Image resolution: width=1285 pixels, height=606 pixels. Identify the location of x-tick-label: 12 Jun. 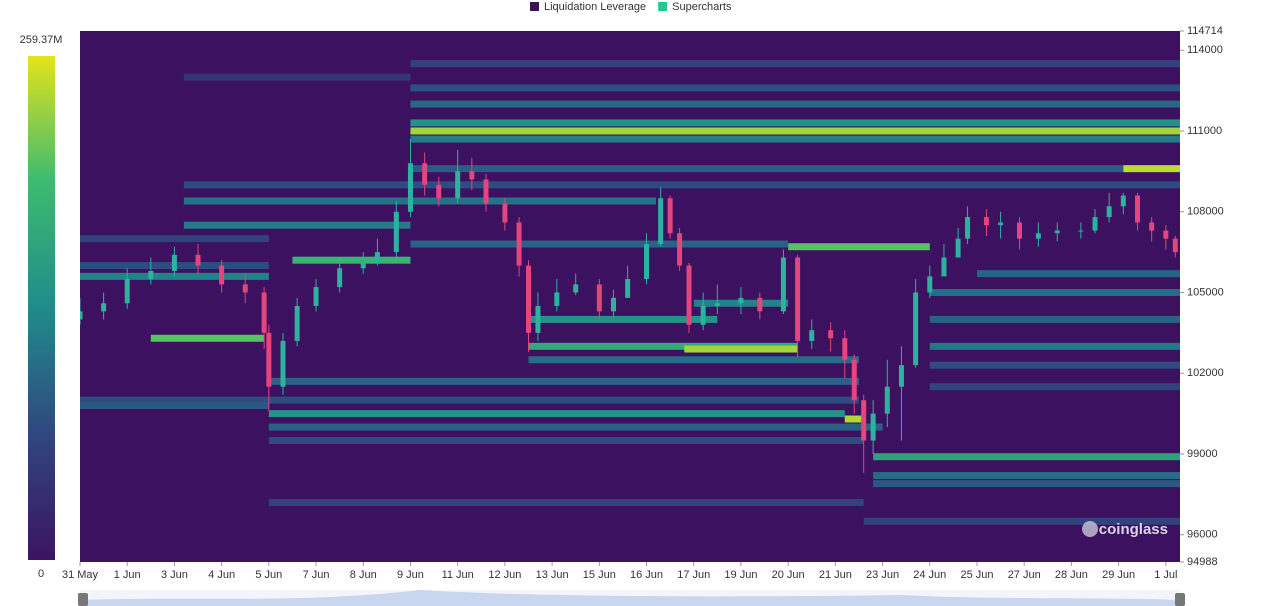
(504, 575).